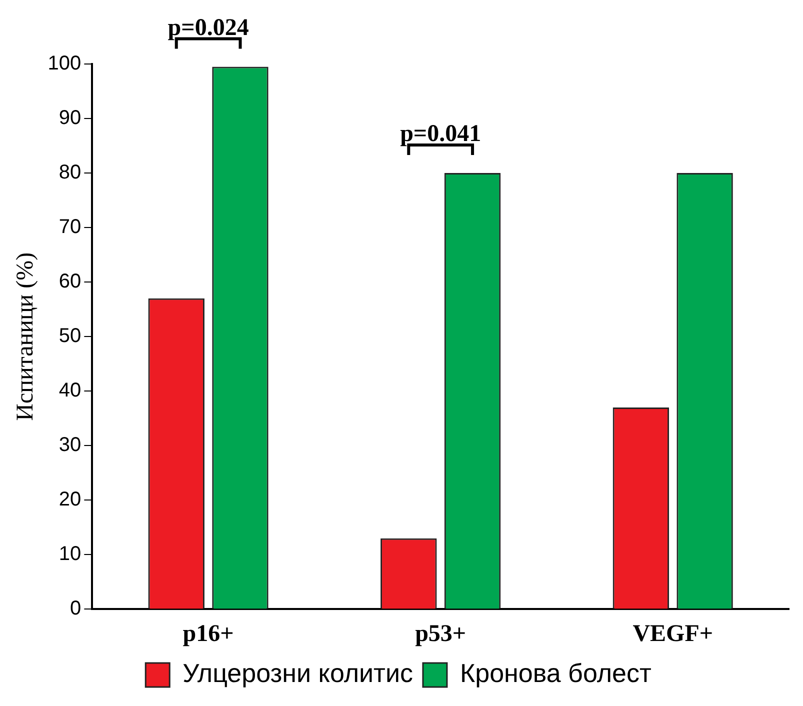  Describe the element at coordinates (70, 499) in the screenshot. I see `y-tick-label: 20` at that location.